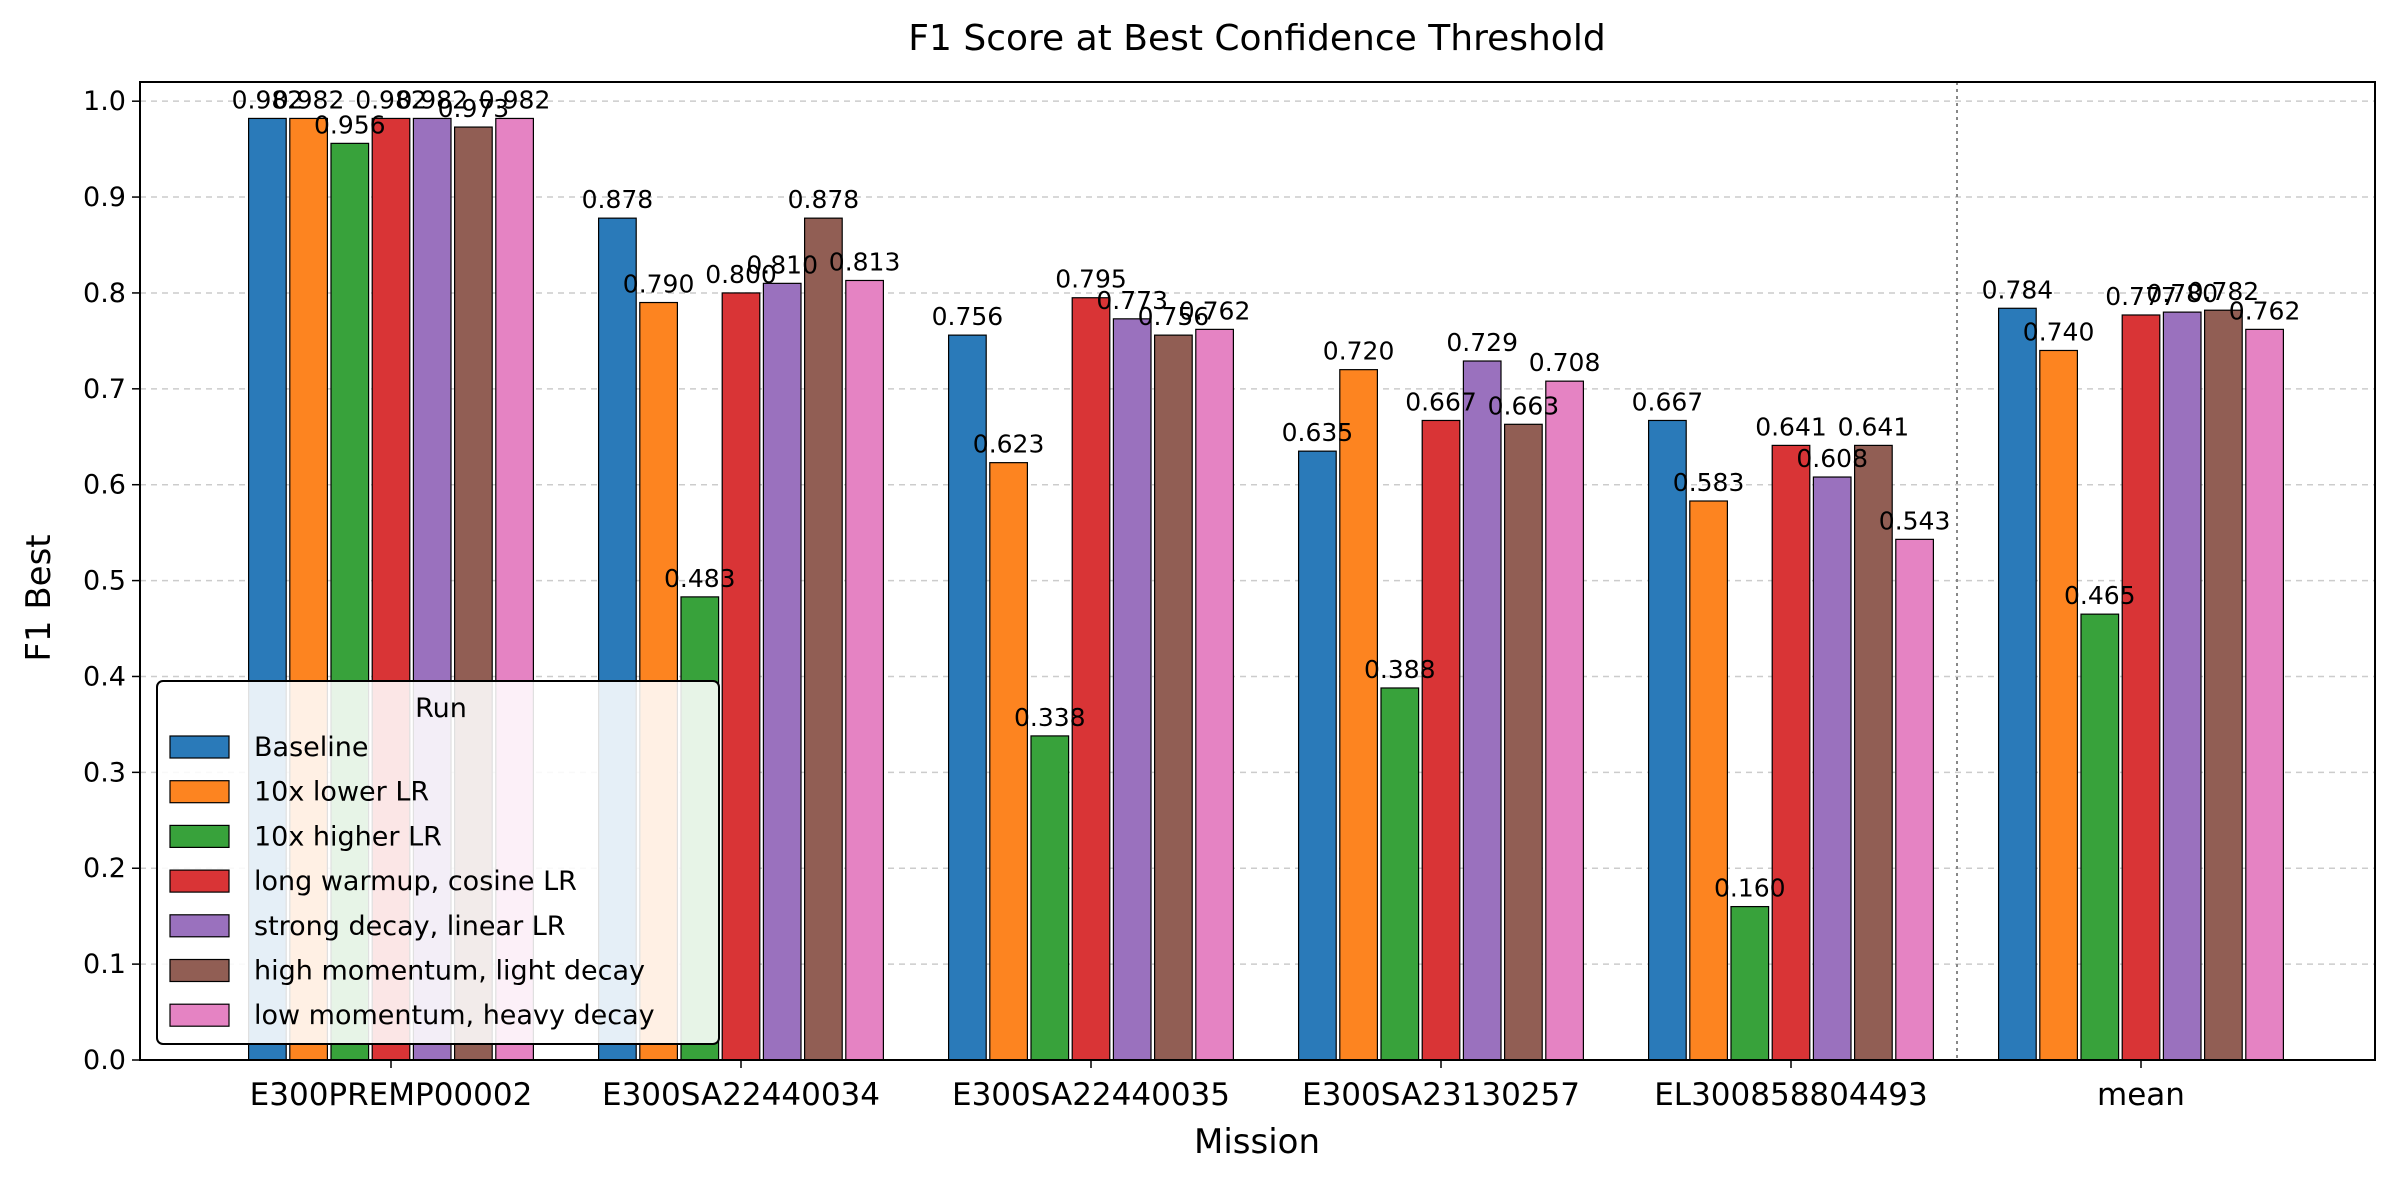 This screenshot has width=2395, height=1189. I want to click on x-tick-label: E300SA22440034, so click(741, 1095).